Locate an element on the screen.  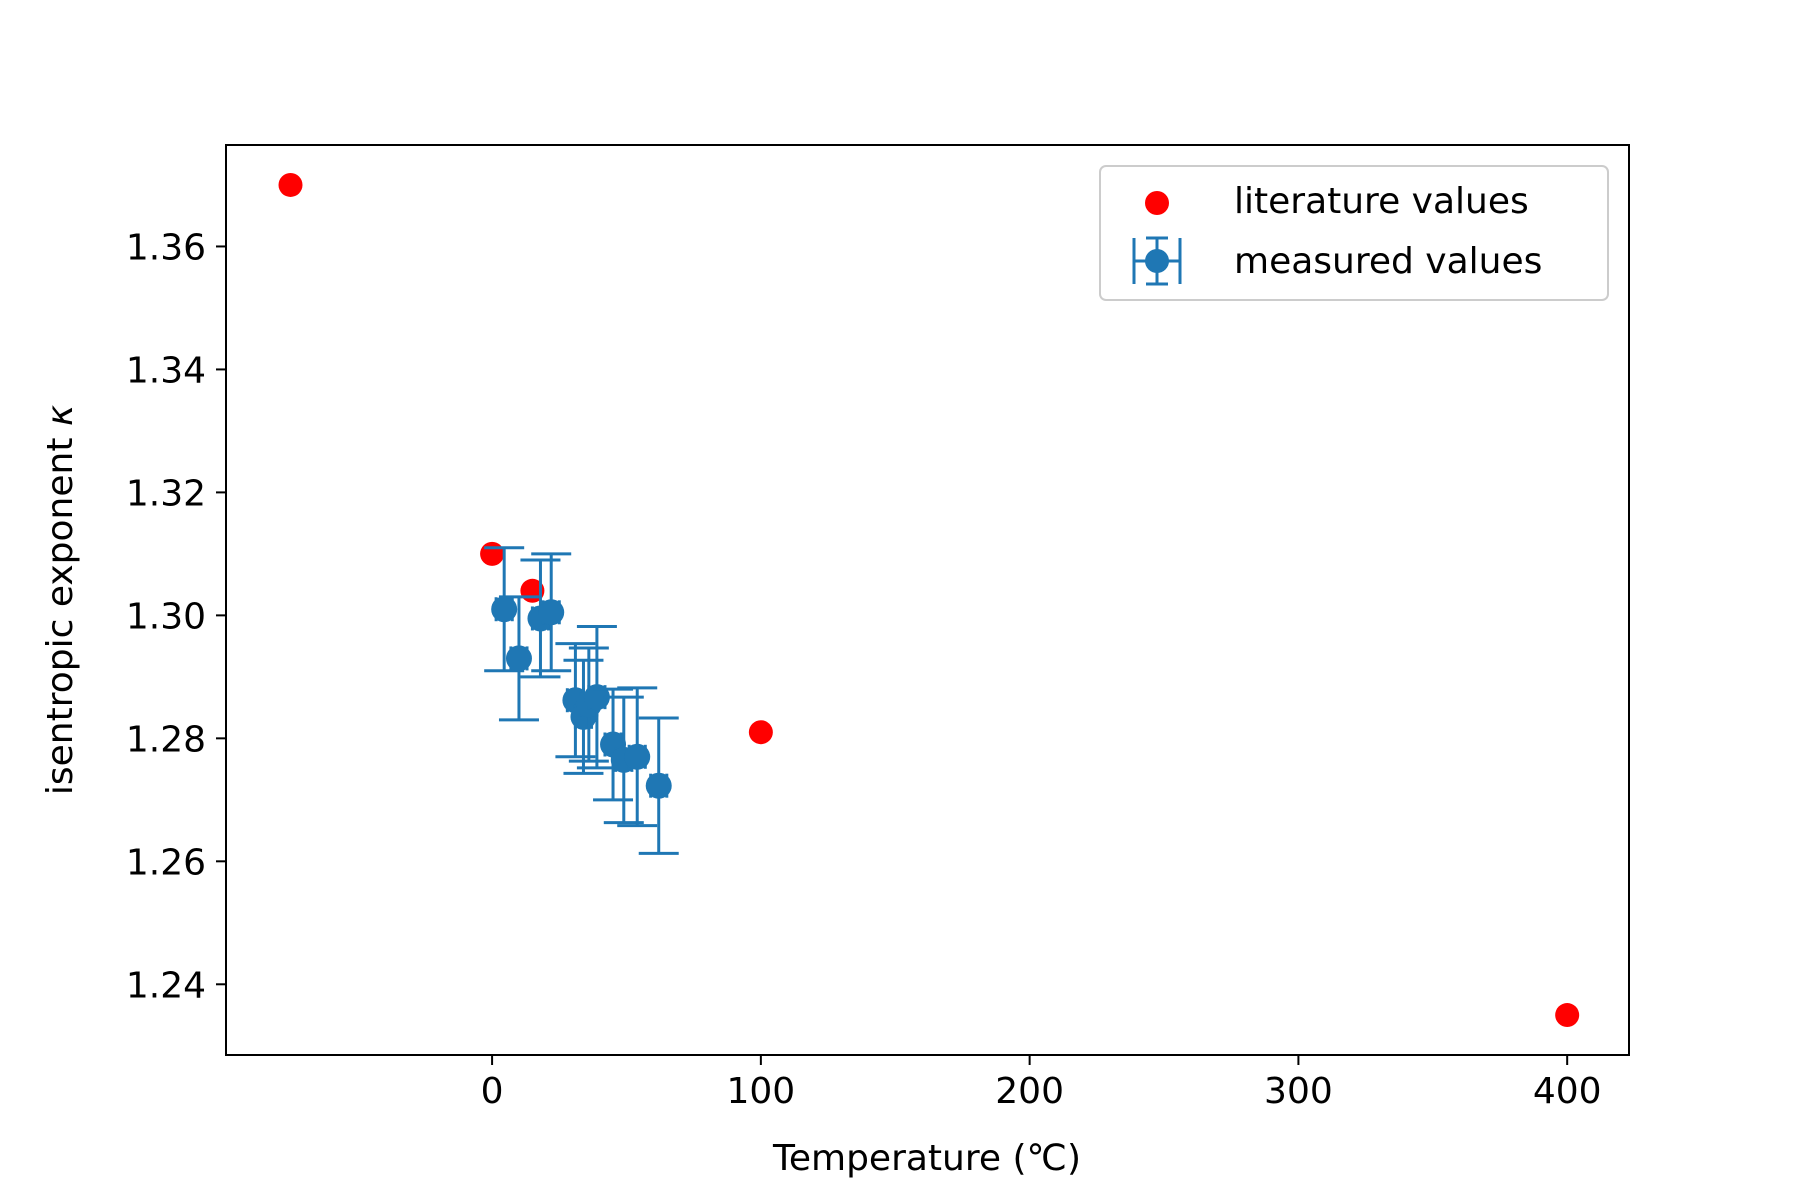
y-tick-label: 1.28 is located at coordinates (166, 739).